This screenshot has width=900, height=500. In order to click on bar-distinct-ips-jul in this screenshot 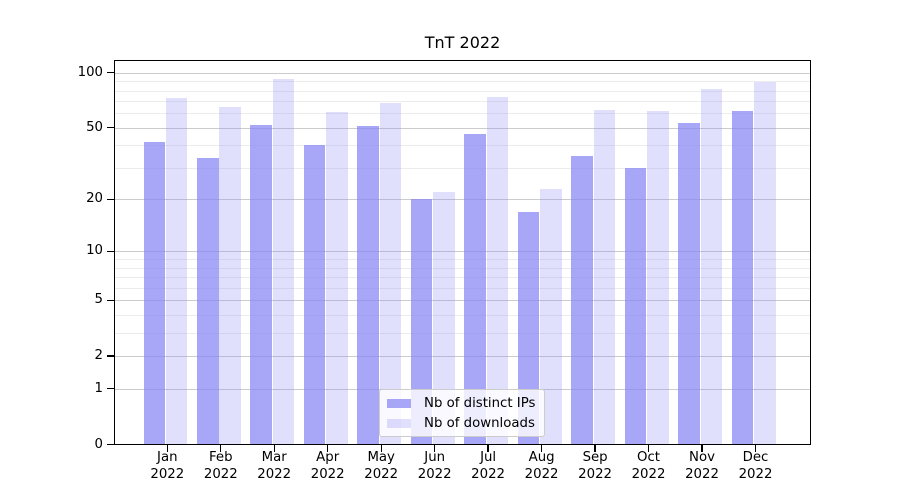, I will do `click(475, 289)`.